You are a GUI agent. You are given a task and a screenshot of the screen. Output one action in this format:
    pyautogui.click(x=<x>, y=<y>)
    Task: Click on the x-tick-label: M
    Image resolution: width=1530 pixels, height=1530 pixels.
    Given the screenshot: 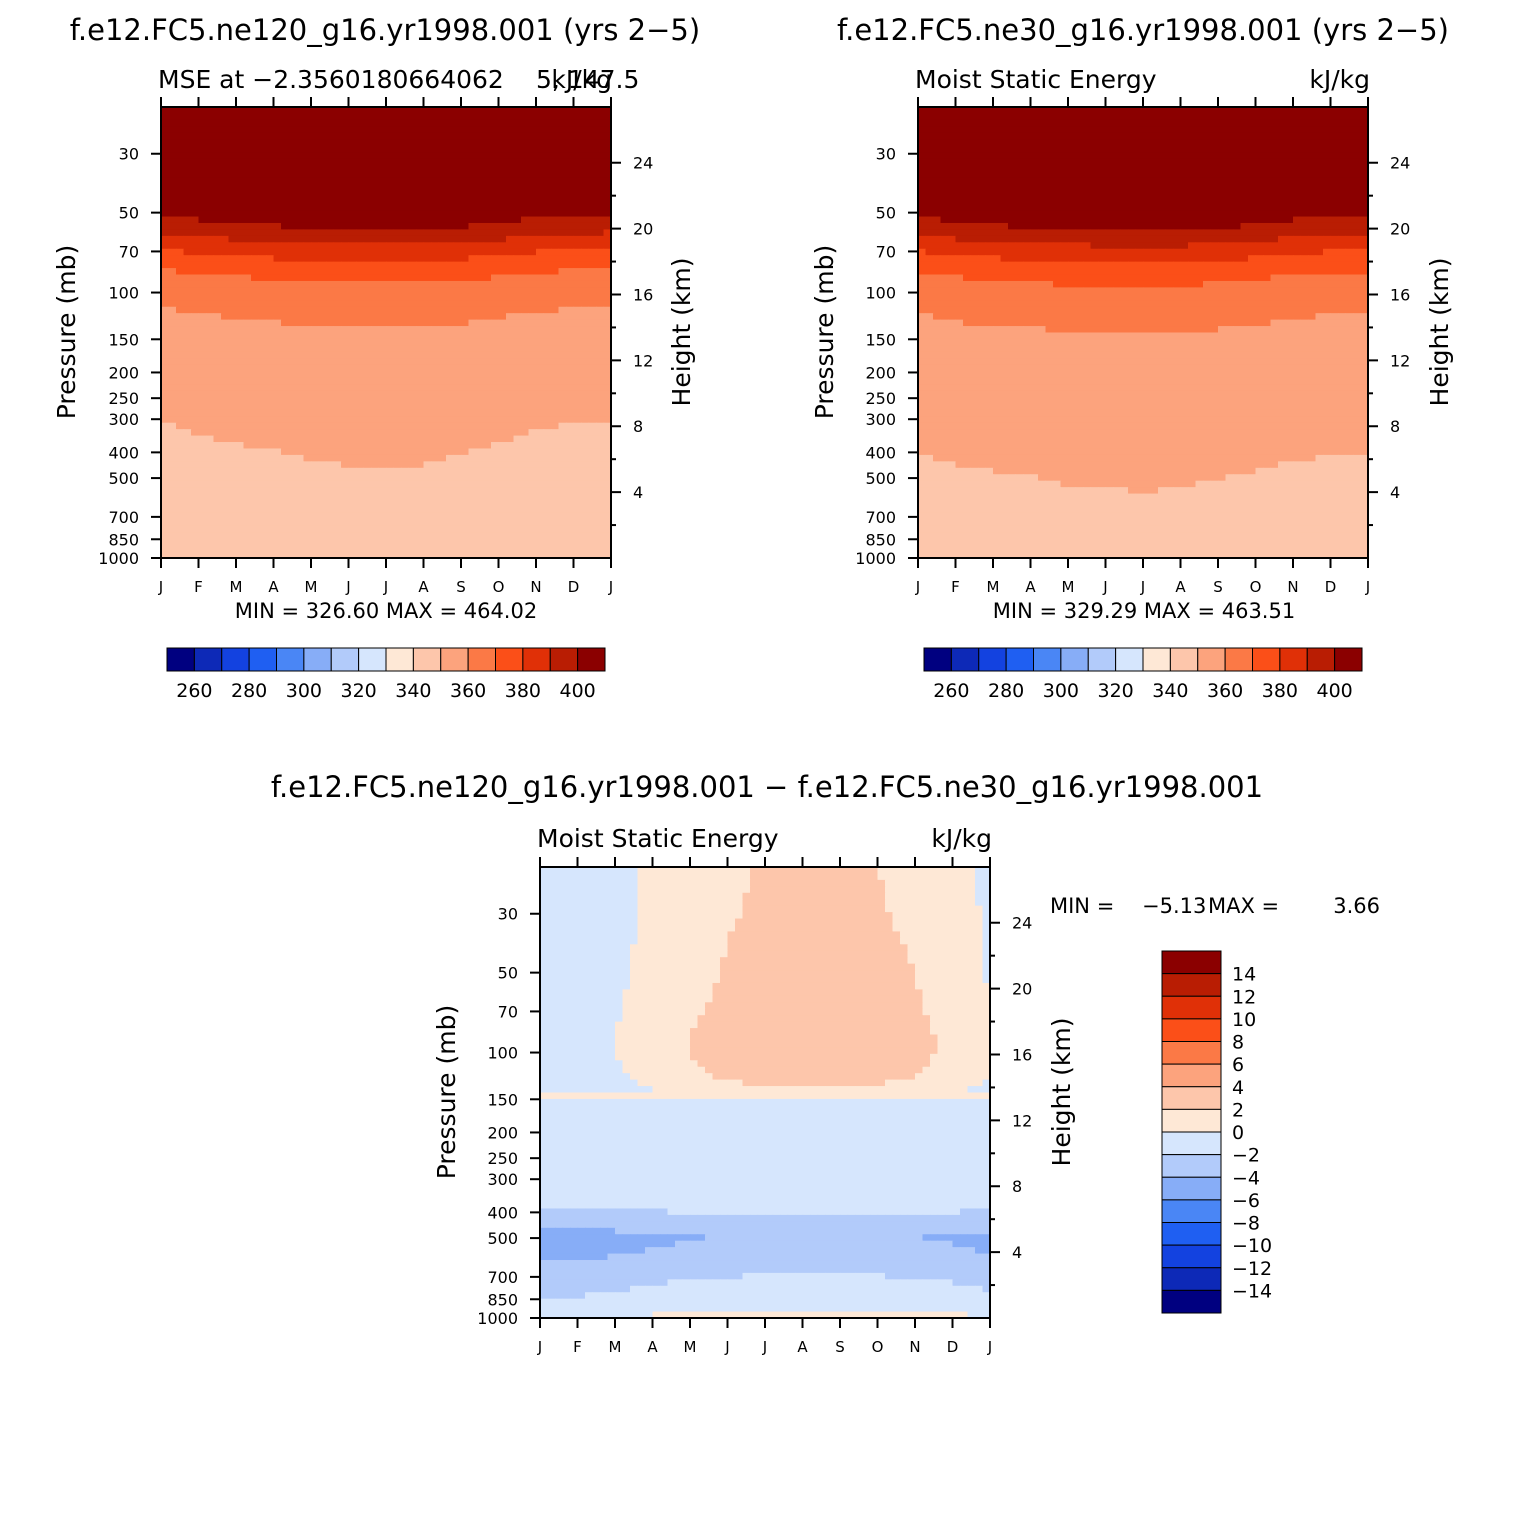 What is the action you would take?
    pyautogui.click(x=236, y=587)
    